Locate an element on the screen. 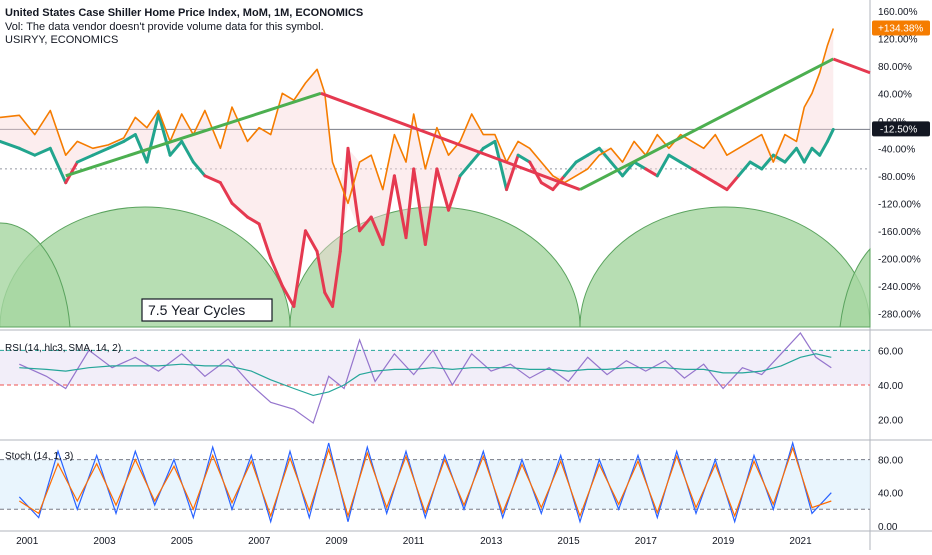 This screenshot has width=932, height=555. y-tick-label: 120.00% is located at coordinates (898, 39).